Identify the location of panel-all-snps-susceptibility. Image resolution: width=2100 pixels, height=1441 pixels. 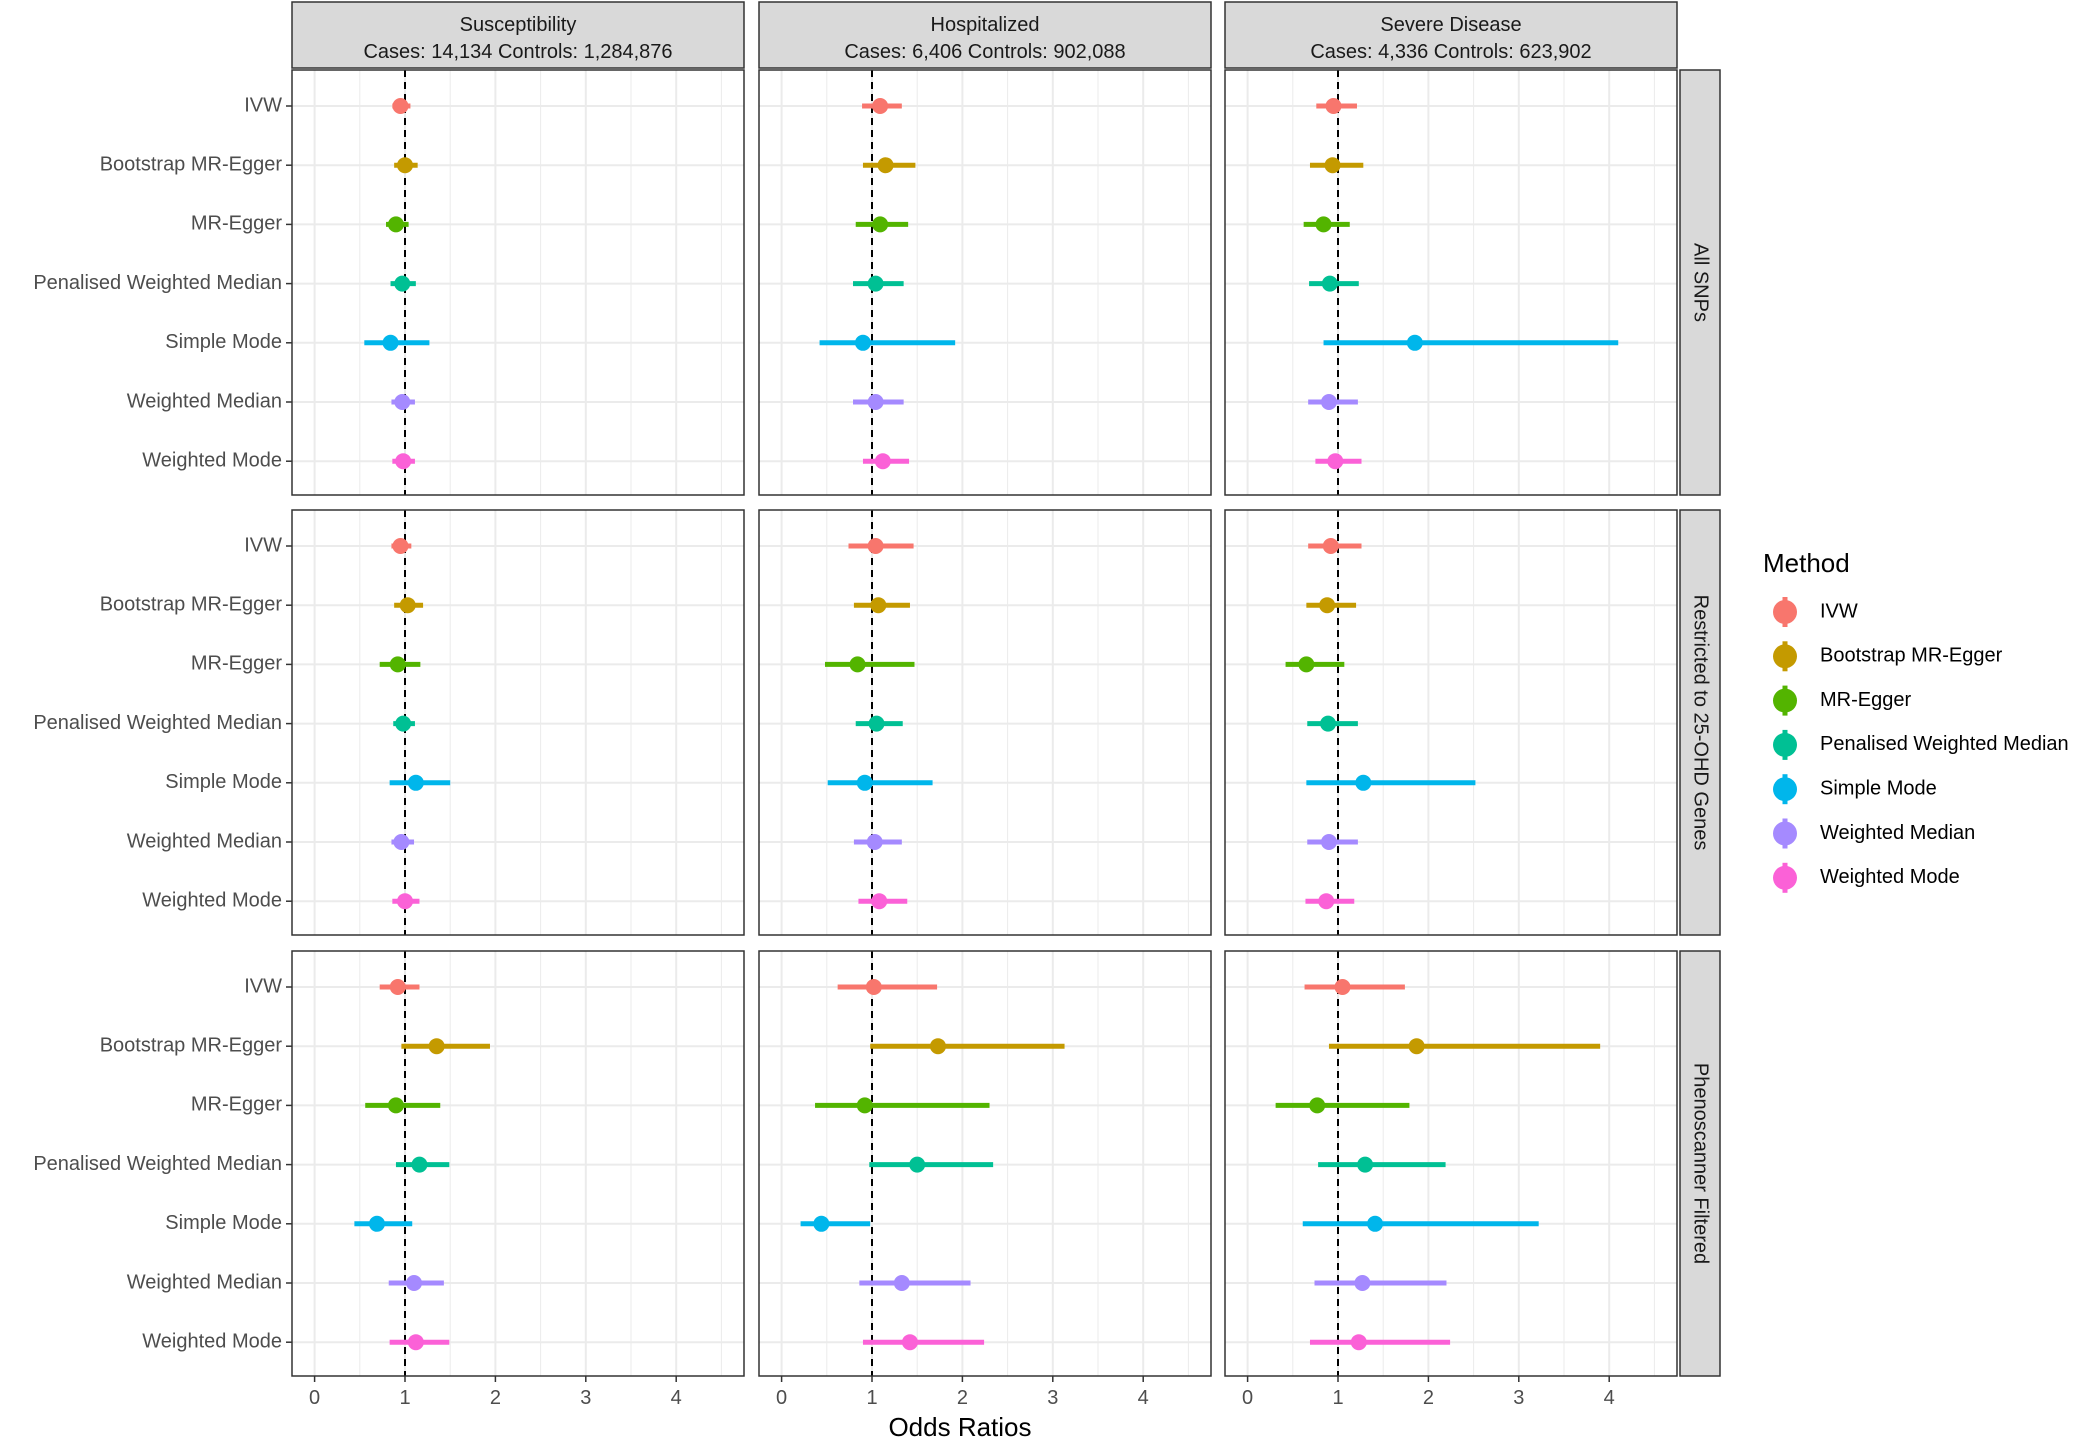
(518, 282).